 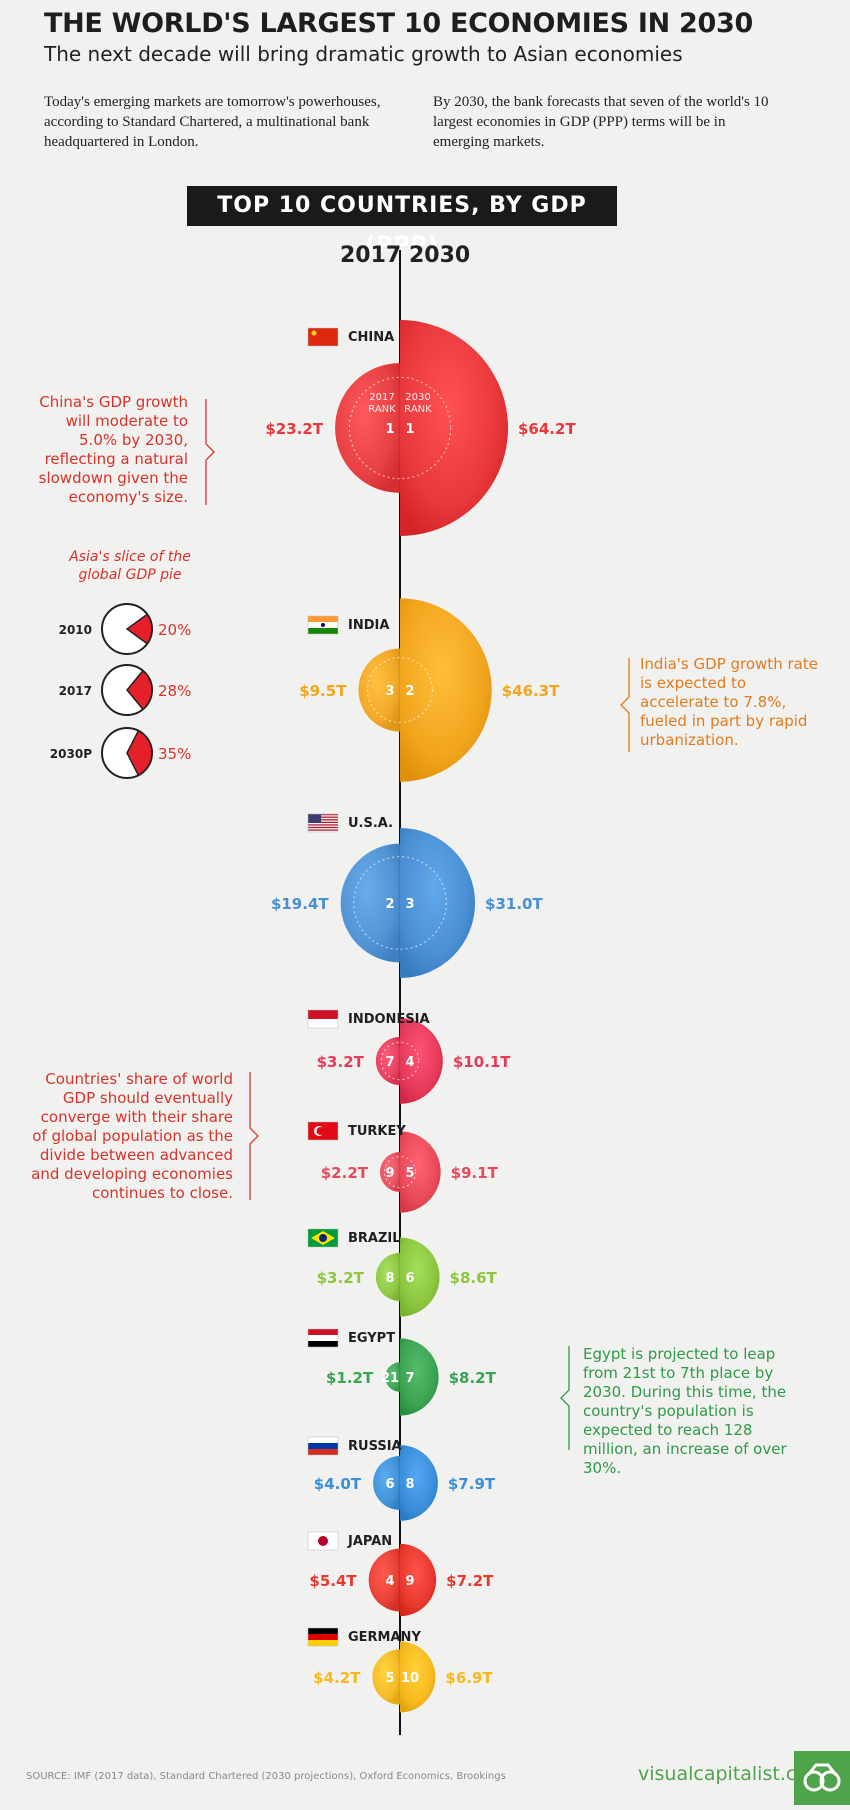 I want to click on value-label-2030: $9.1T, so click(x=475, y=1173).